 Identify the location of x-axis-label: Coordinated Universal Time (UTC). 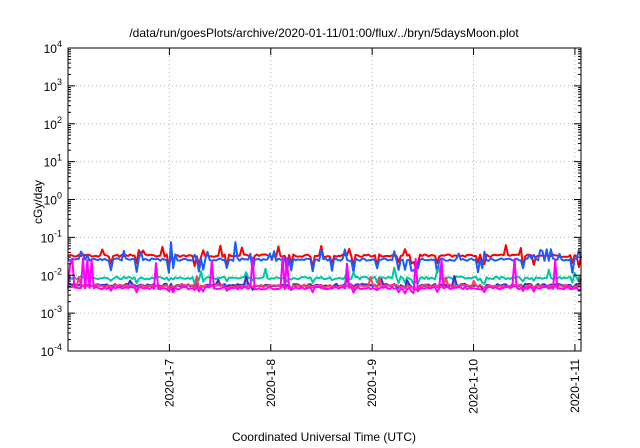
(324, 437).